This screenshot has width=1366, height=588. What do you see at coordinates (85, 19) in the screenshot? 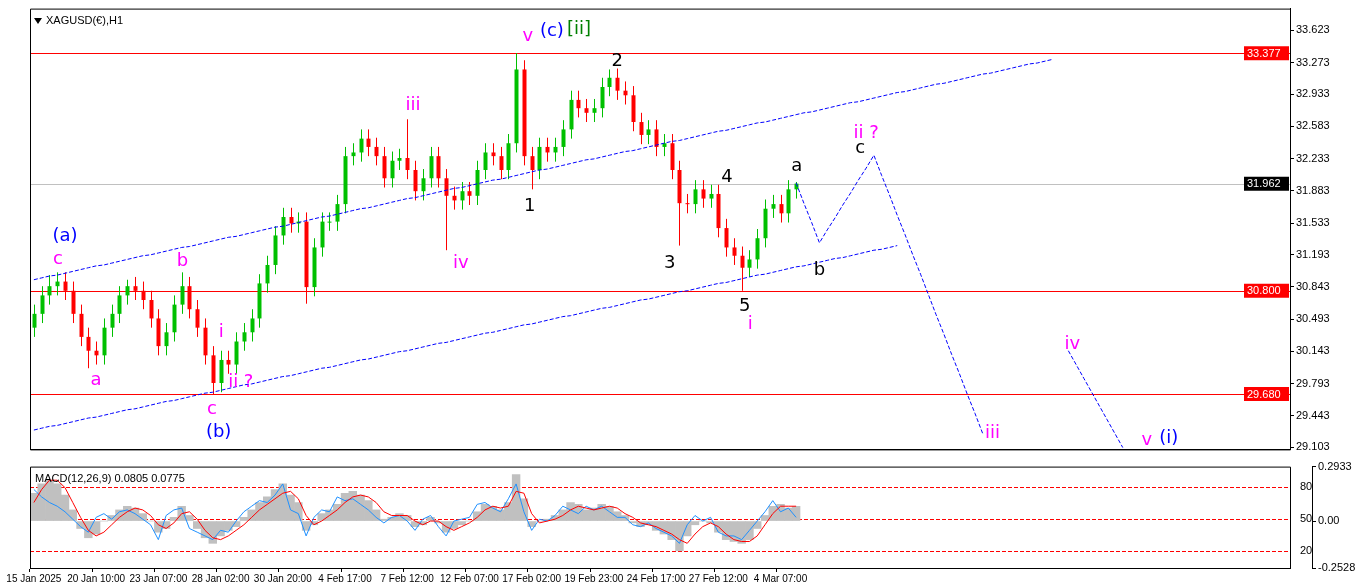
I see `chart-title: XAGUSD(€),H1` at bounding box center [85, 19].